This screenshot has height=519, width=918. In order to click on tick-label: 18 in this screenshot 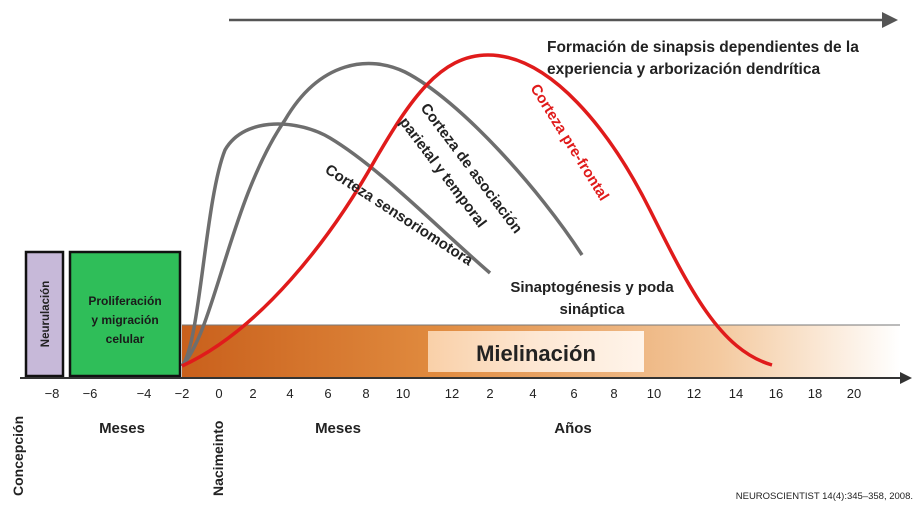, I will do `click(815, 393)`.